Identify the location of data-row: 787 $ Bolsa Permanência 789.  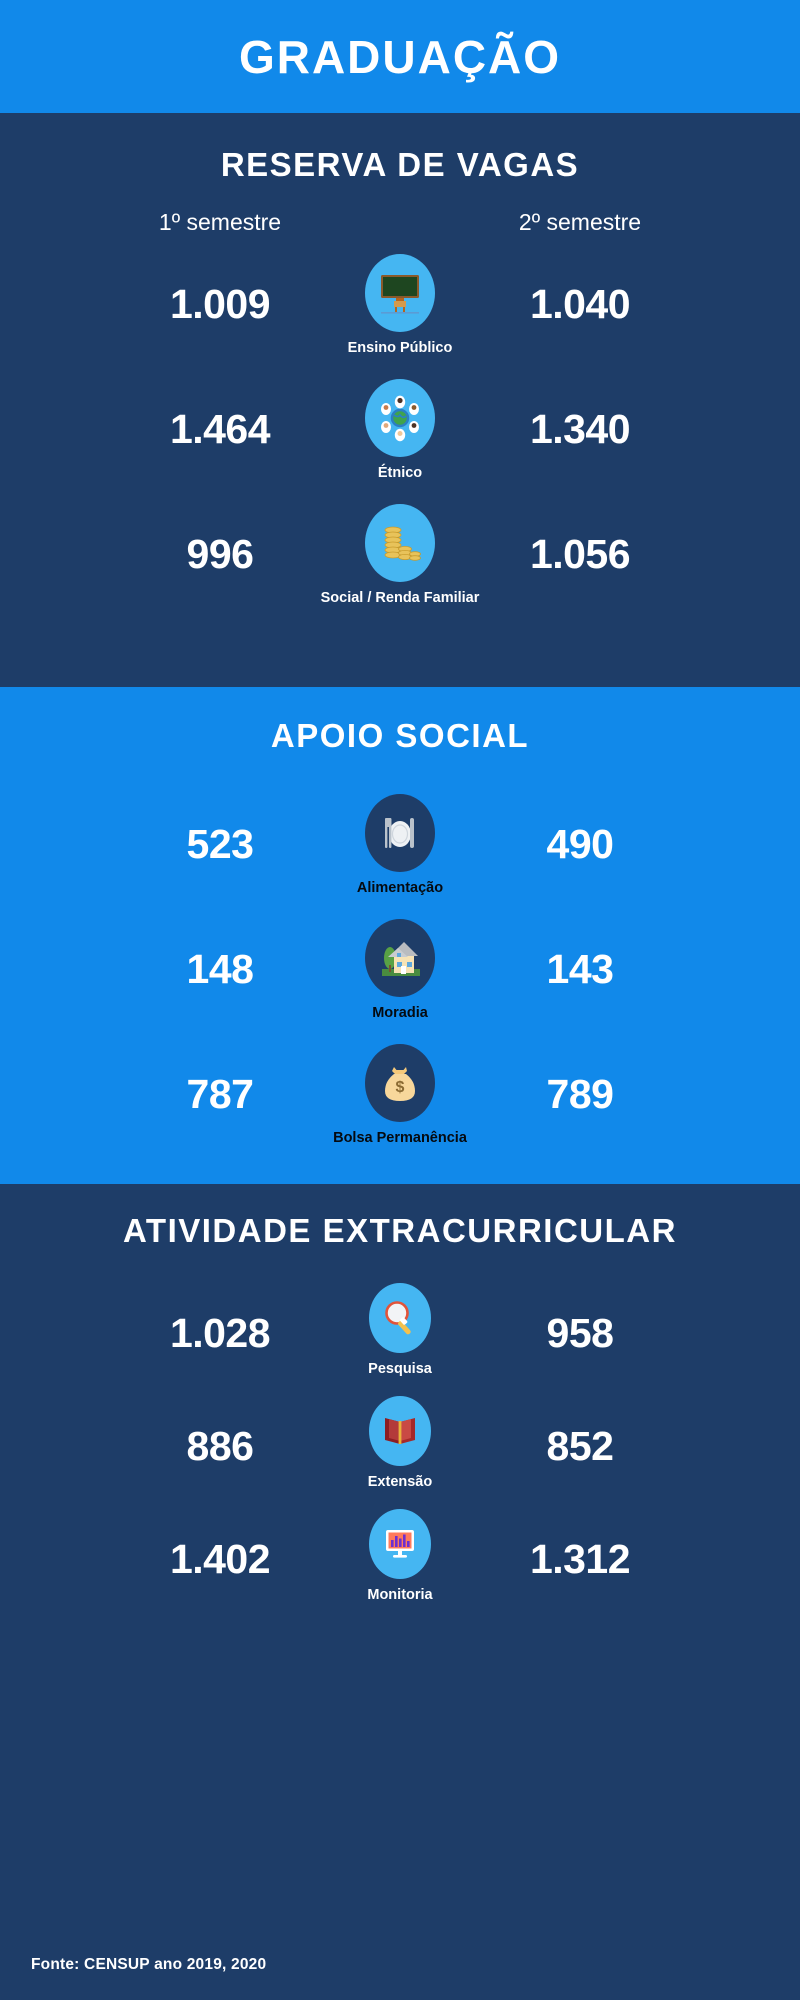
(400, 1095).